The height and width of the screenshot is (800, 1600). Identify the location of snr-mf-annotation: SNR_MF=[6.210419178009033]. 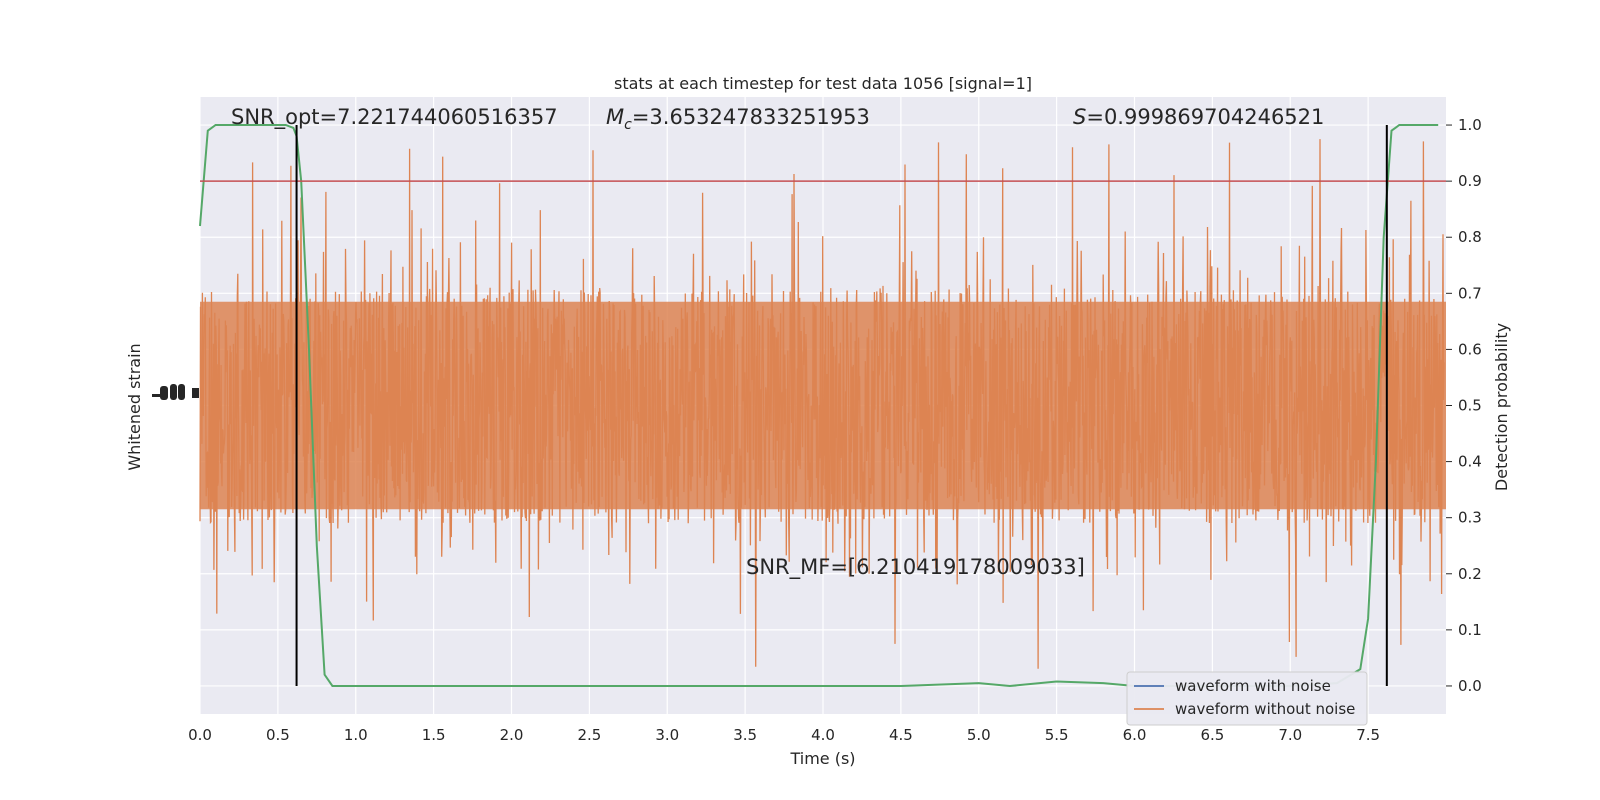
(915, 567).